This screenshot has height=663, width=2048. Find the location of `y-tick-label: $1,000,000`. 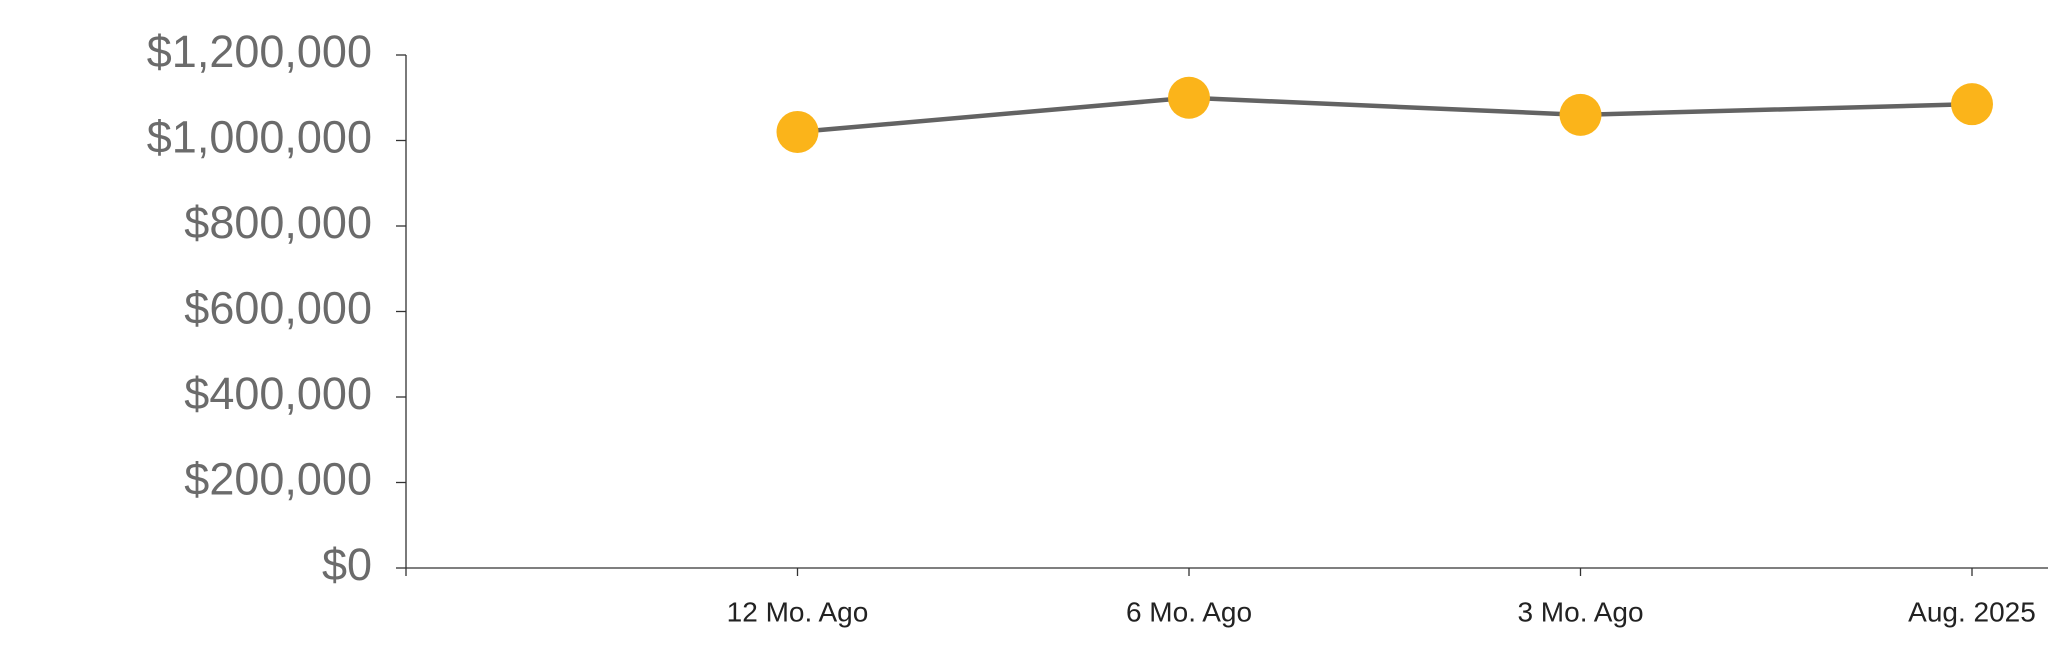

y-tick-label: $1,000,000 is located at coordinates (259, 136).